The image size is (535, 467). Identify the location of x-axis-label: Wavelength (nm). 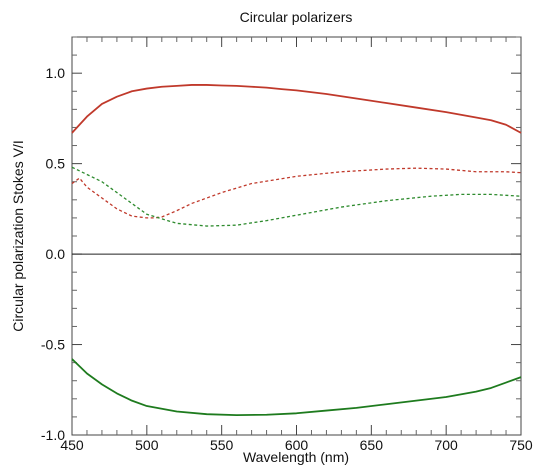
(296, 457).